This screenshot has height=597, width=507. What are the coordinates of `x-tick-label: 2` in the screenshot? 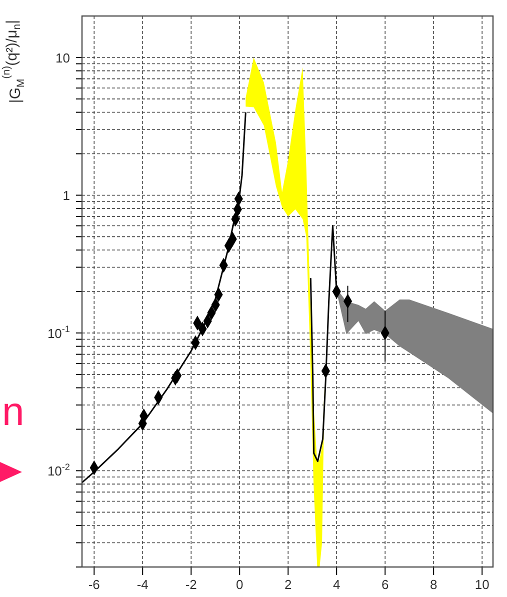 It's located at (288, 584).